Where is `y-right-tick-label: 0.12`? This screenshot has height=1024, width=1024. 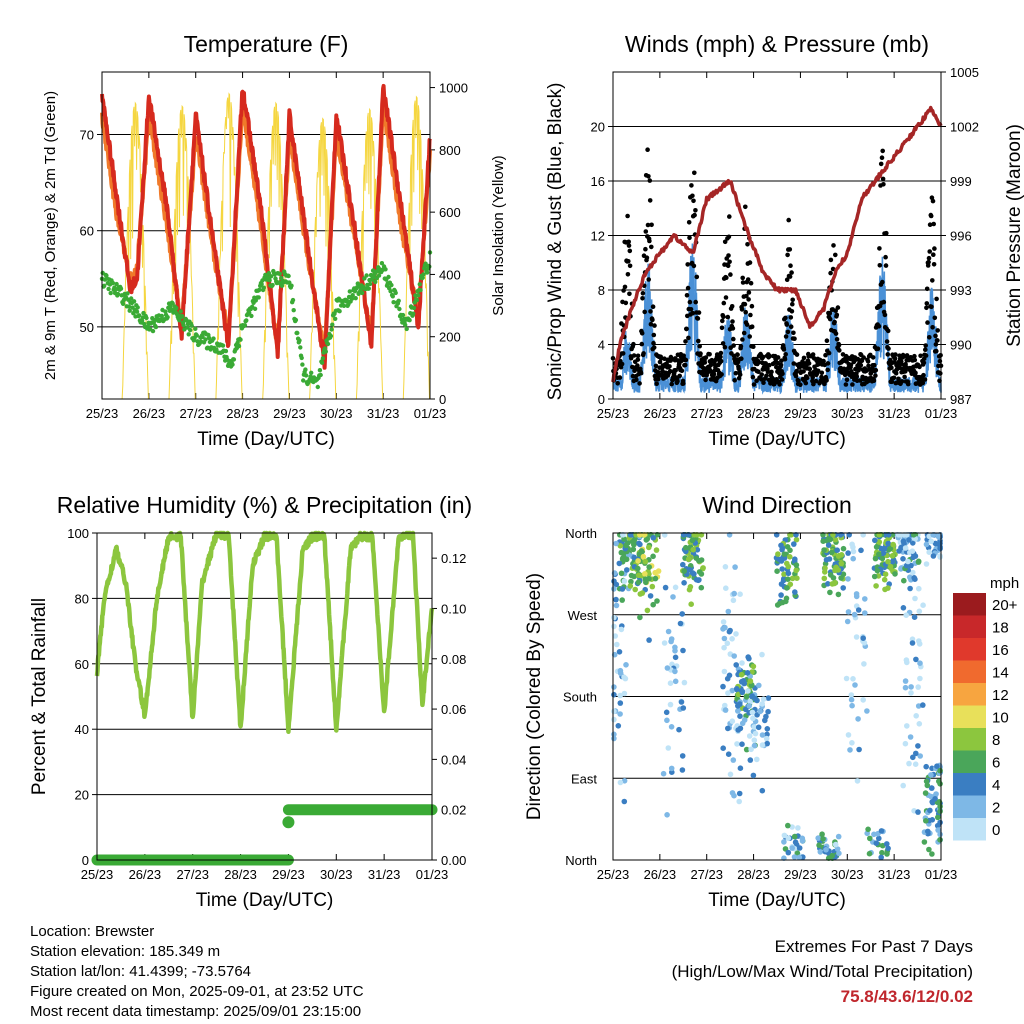 y-right-tick-label: 0.12 is located at coordinates (453, 558).